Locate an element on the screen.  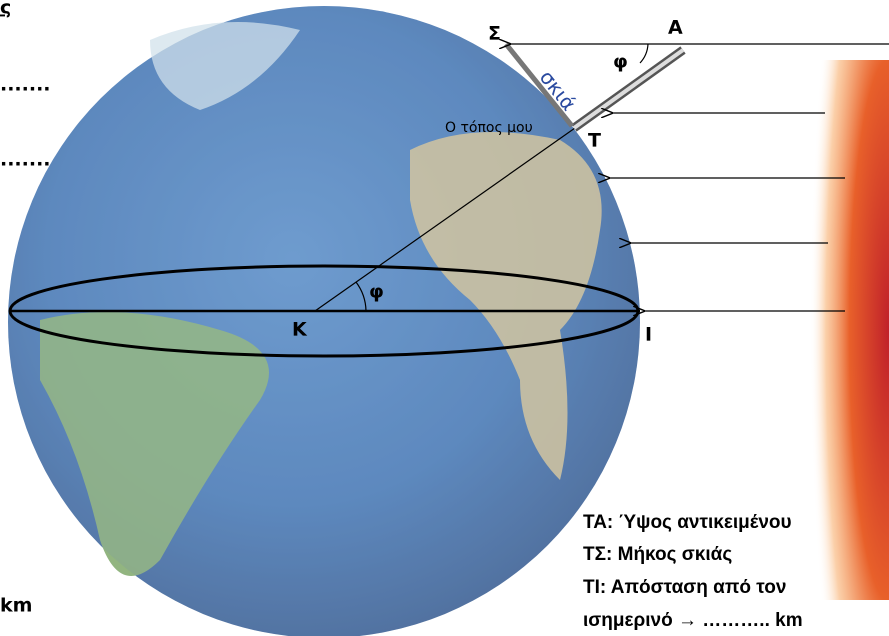
point-label: Σ is located at coordinates (494, 34).